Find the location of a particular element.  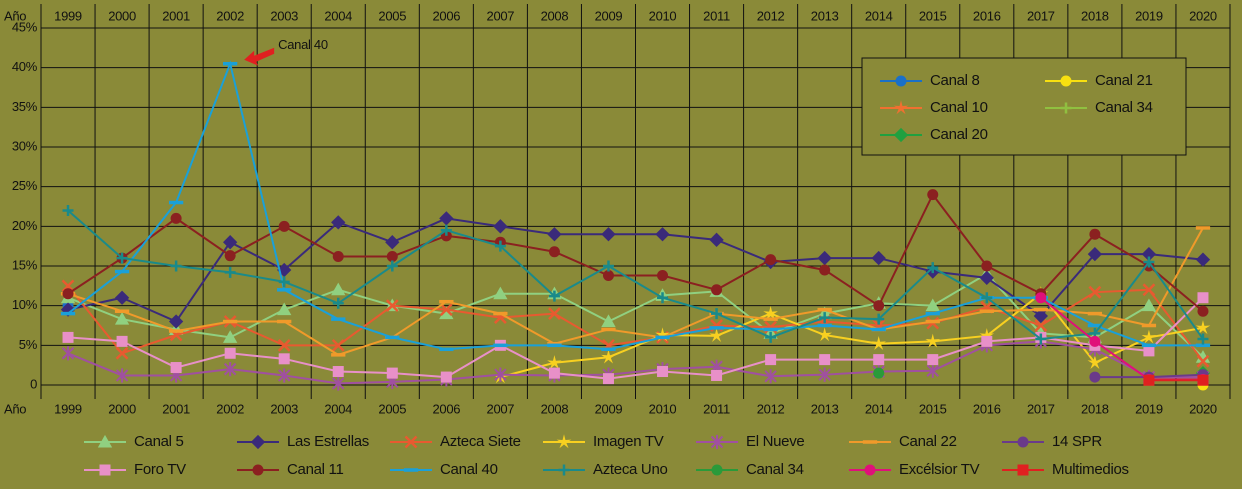

x-tick-label: 2018 is located at coordinates (1095, 408).